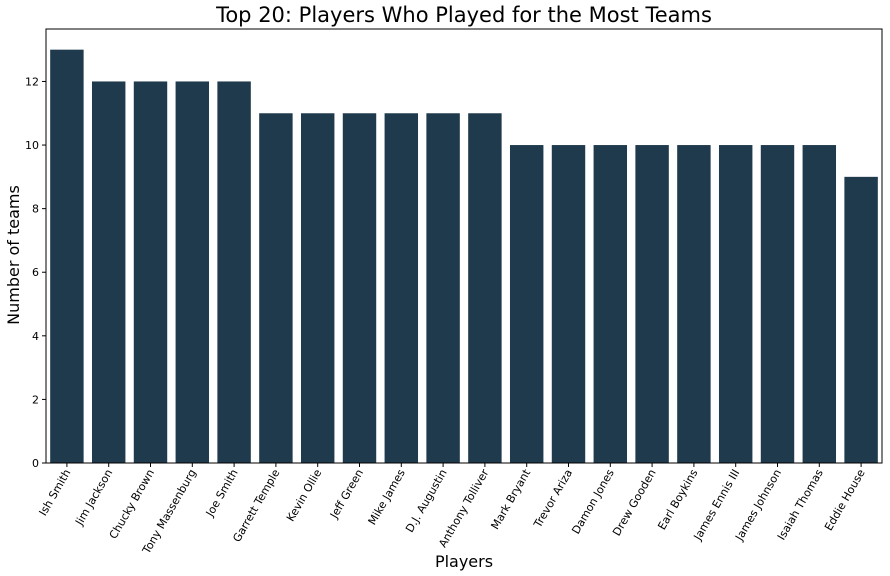 The width and height of the screenshot is (890, 576). Describe the element at coordinates (485, 288) in the screenshot. I see `bar-anthony-tolliver` at that location.